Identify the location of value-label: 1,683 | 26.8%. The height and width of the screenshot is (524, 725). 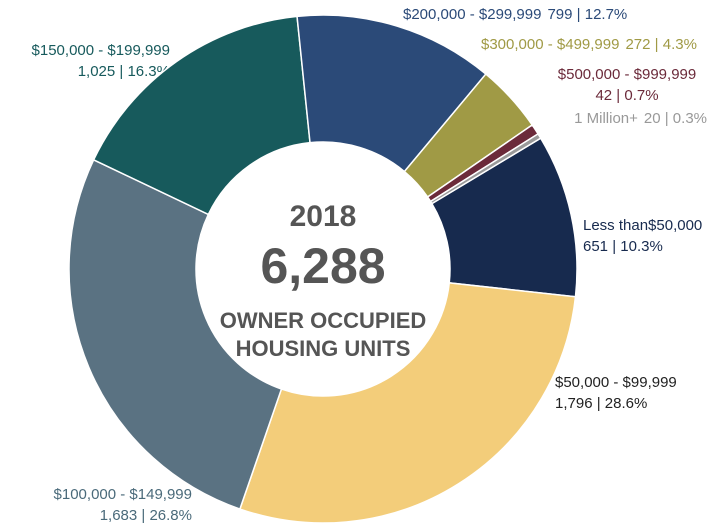
(146, 515).